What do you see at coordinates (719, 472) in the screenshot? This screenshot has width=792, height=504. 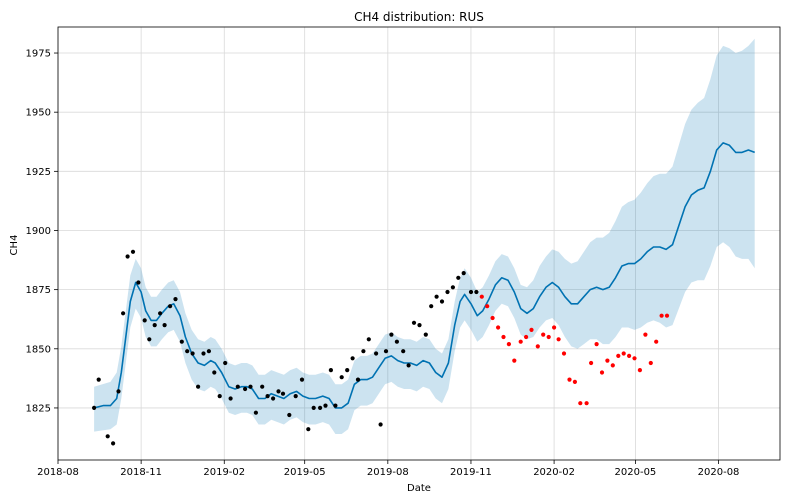 I see `x-tick-label: 2020-08` at bounding box center [719, 472].